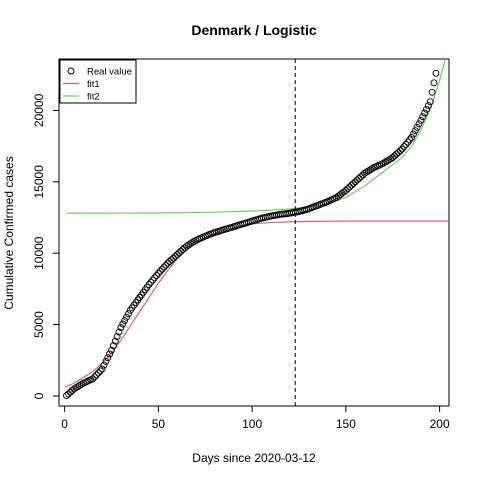 The height and width of the screenshot is (480, 480). I want to click on legend-label-fit1: fit1, so click(93, 84).